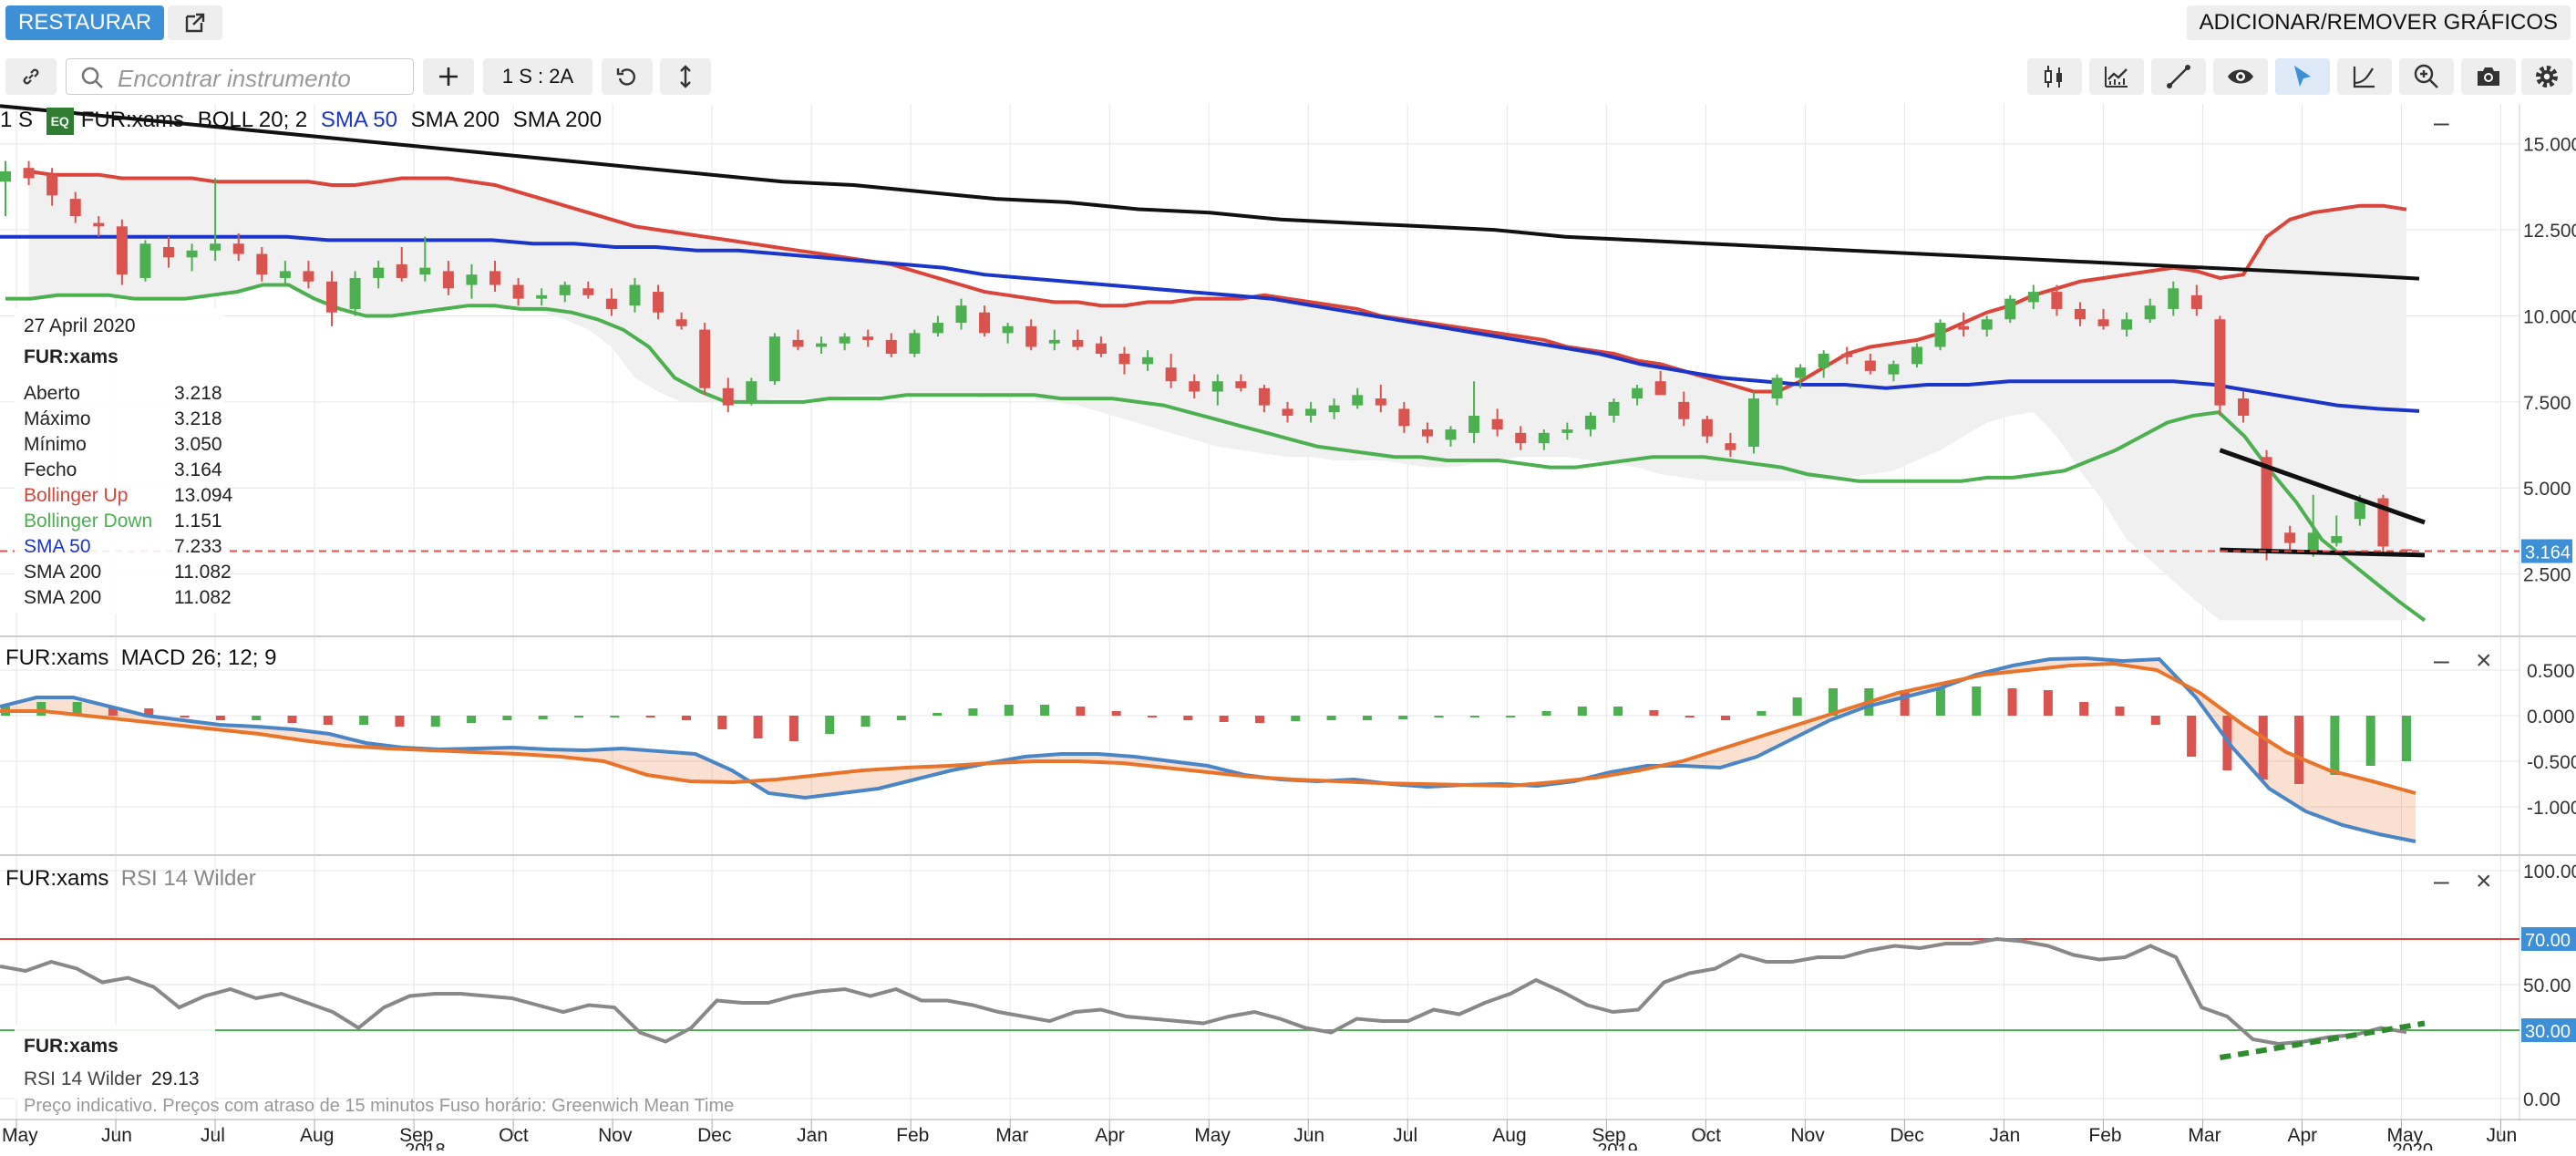 This screenshot has height=1156, width=2576. Describe the element at coordinates (2546, 76) in the screenshot. I see `settings-button` at that location.